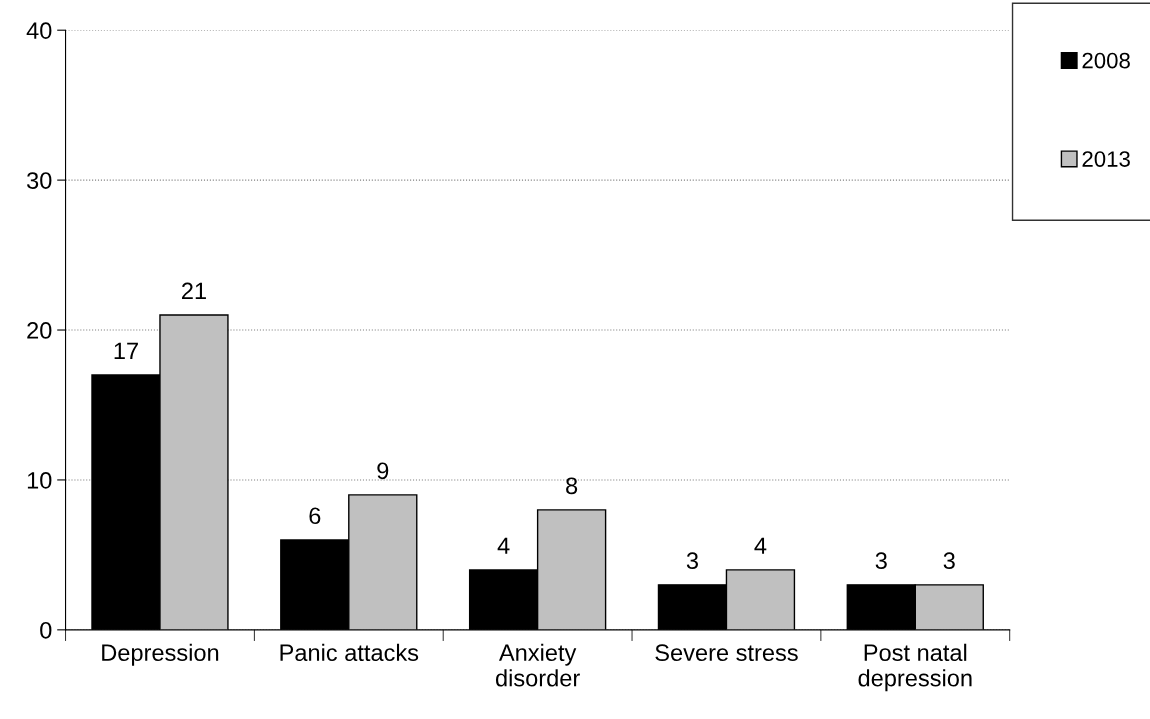 This screenshot has height=719, width=1150. Describe the element at coordinates (160, 654) in the screenshot. I see `x-tick-label: Depression` at that location.